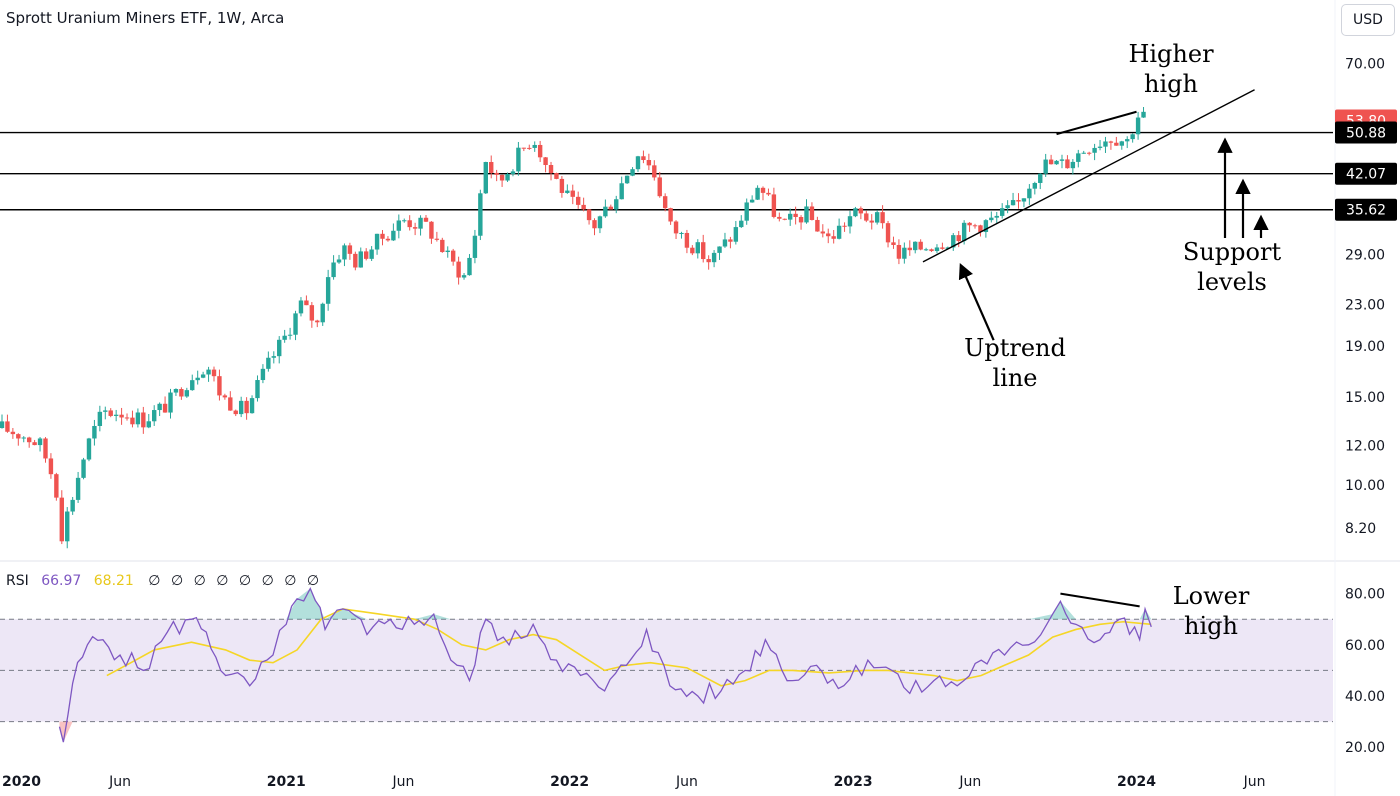  I want to click on currency-button: USD, so click(1368, 20).